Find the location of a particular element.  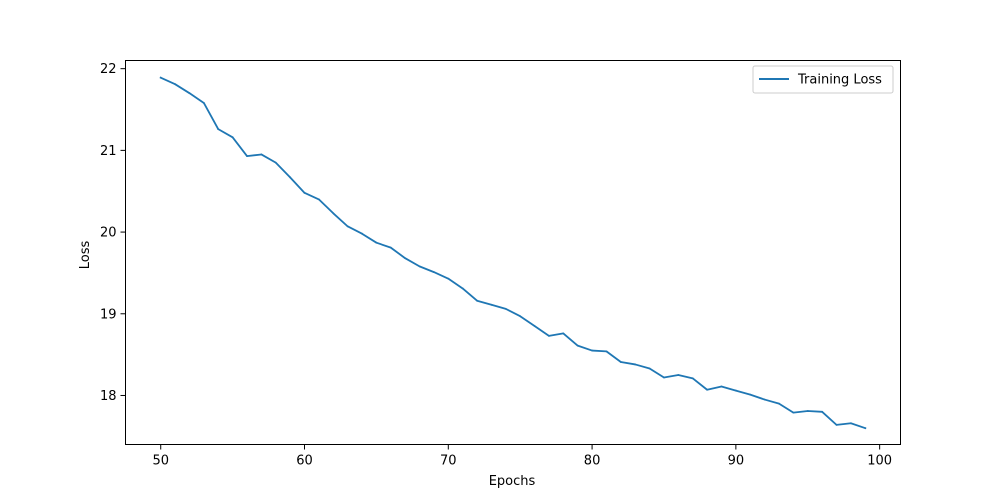

y-axis-label: Loss is located at coordinates (85, 255).